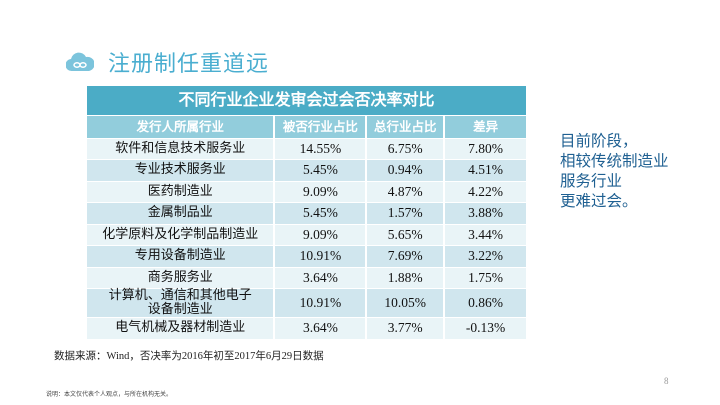 The width and height of the screenshot is (720, 405). I want to click on table-row: 化学原料及化学制品制造业 9.09% 5.65% 3.44%, so click(307, 235).